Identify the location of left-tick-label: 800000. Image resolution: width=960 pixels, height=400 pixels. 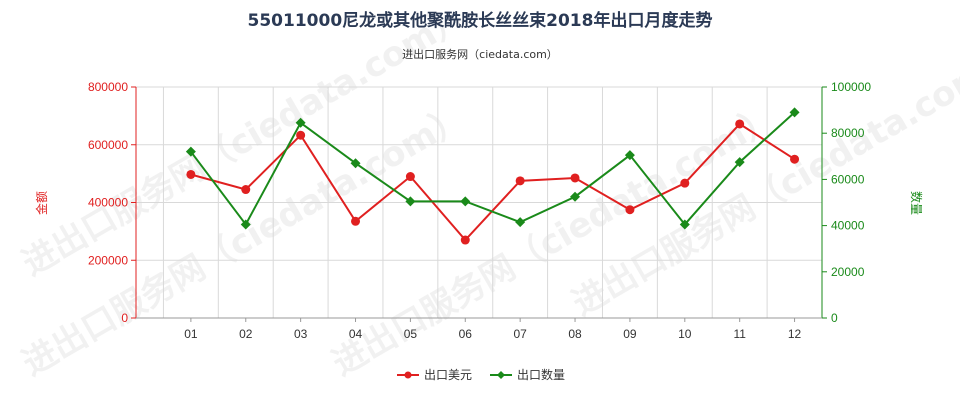
(108, 87).